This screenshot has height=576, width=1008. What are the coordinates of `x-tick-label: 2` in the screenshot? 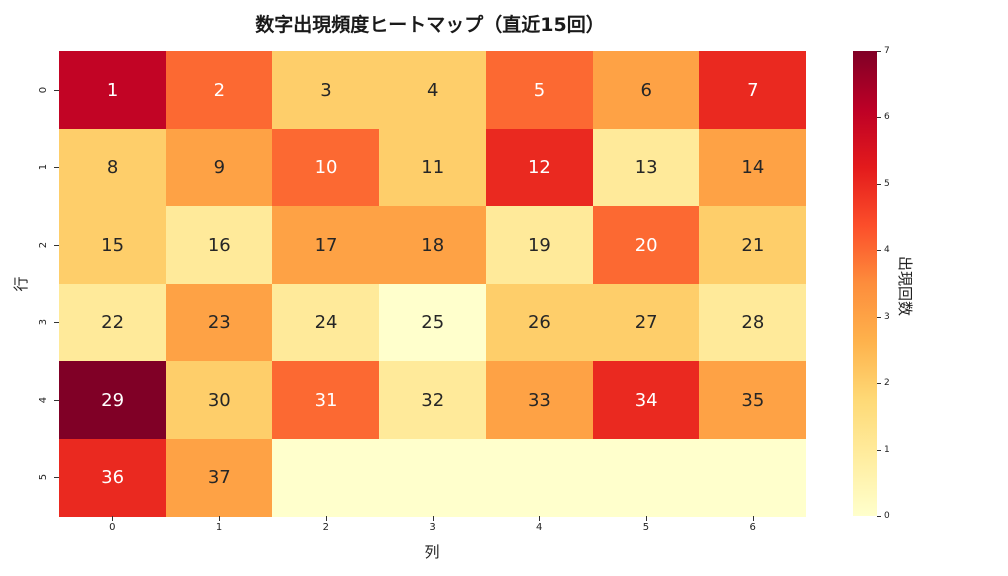 It's located at (325, 527).